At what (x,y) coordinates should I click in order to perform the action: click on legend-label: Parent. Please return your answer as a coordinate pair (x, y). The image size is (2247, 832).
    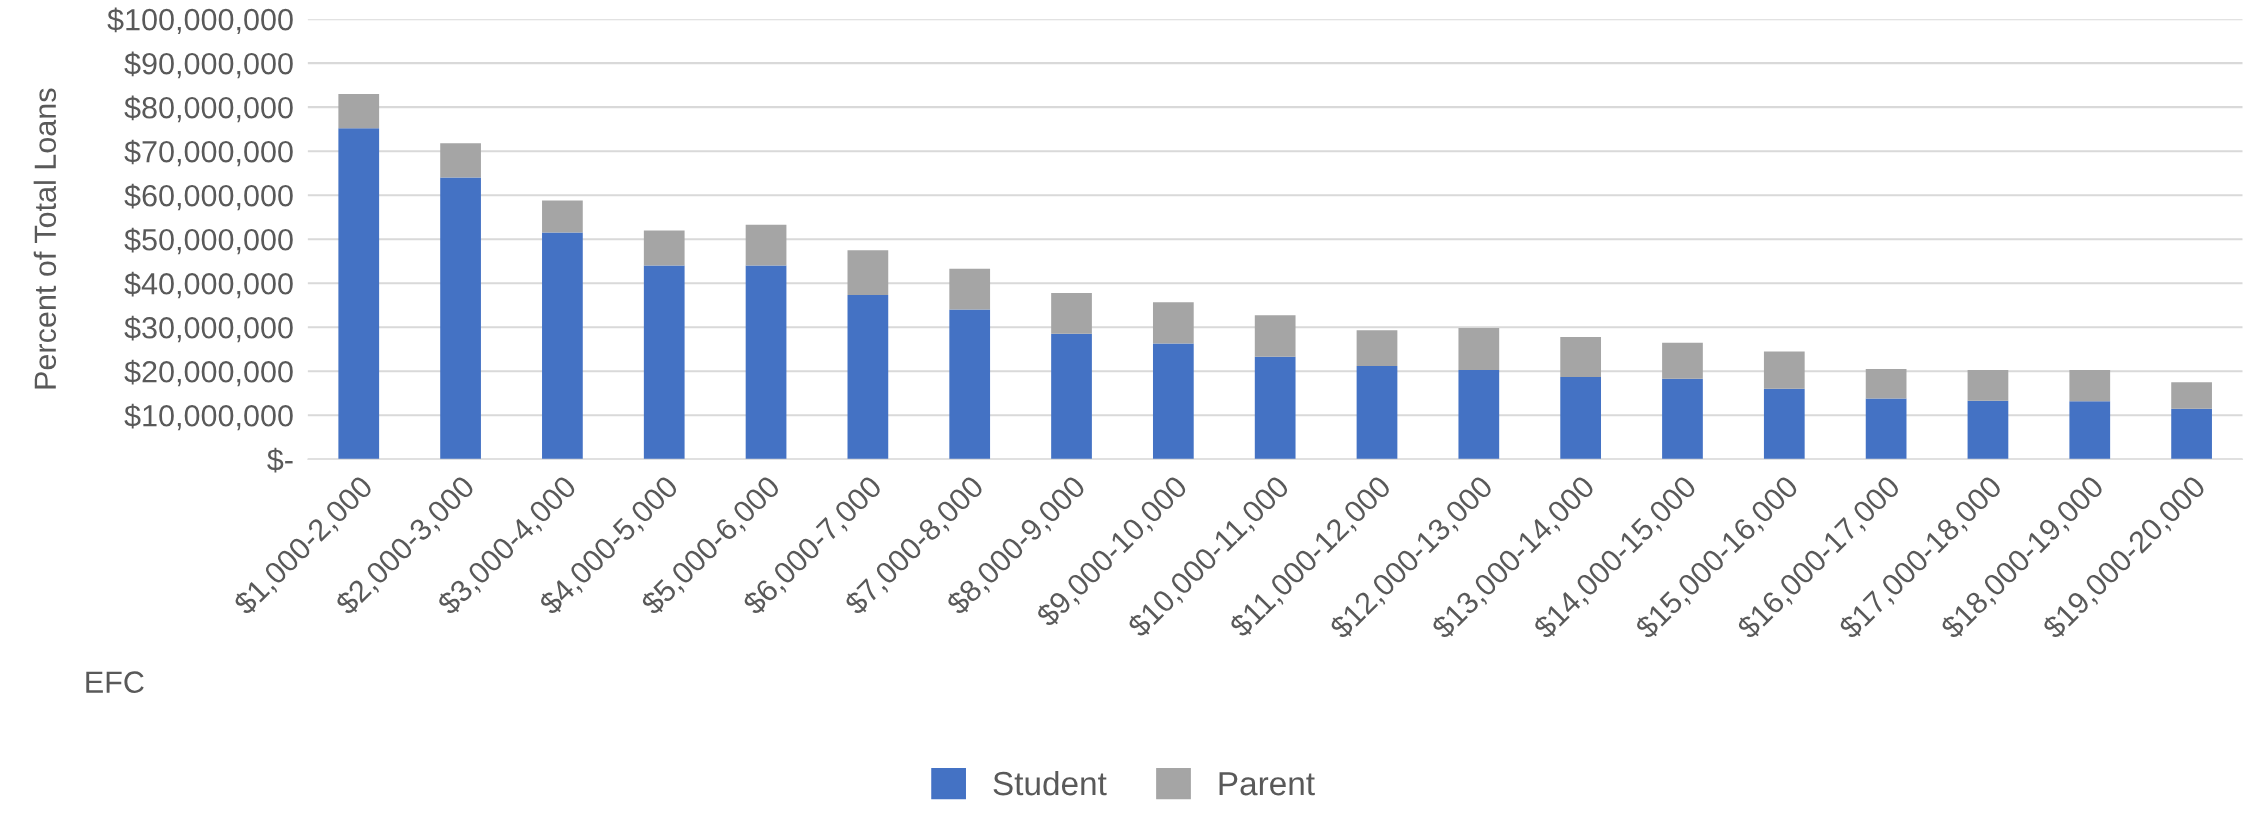
    Looking at the image, I should click on (1267, 784).